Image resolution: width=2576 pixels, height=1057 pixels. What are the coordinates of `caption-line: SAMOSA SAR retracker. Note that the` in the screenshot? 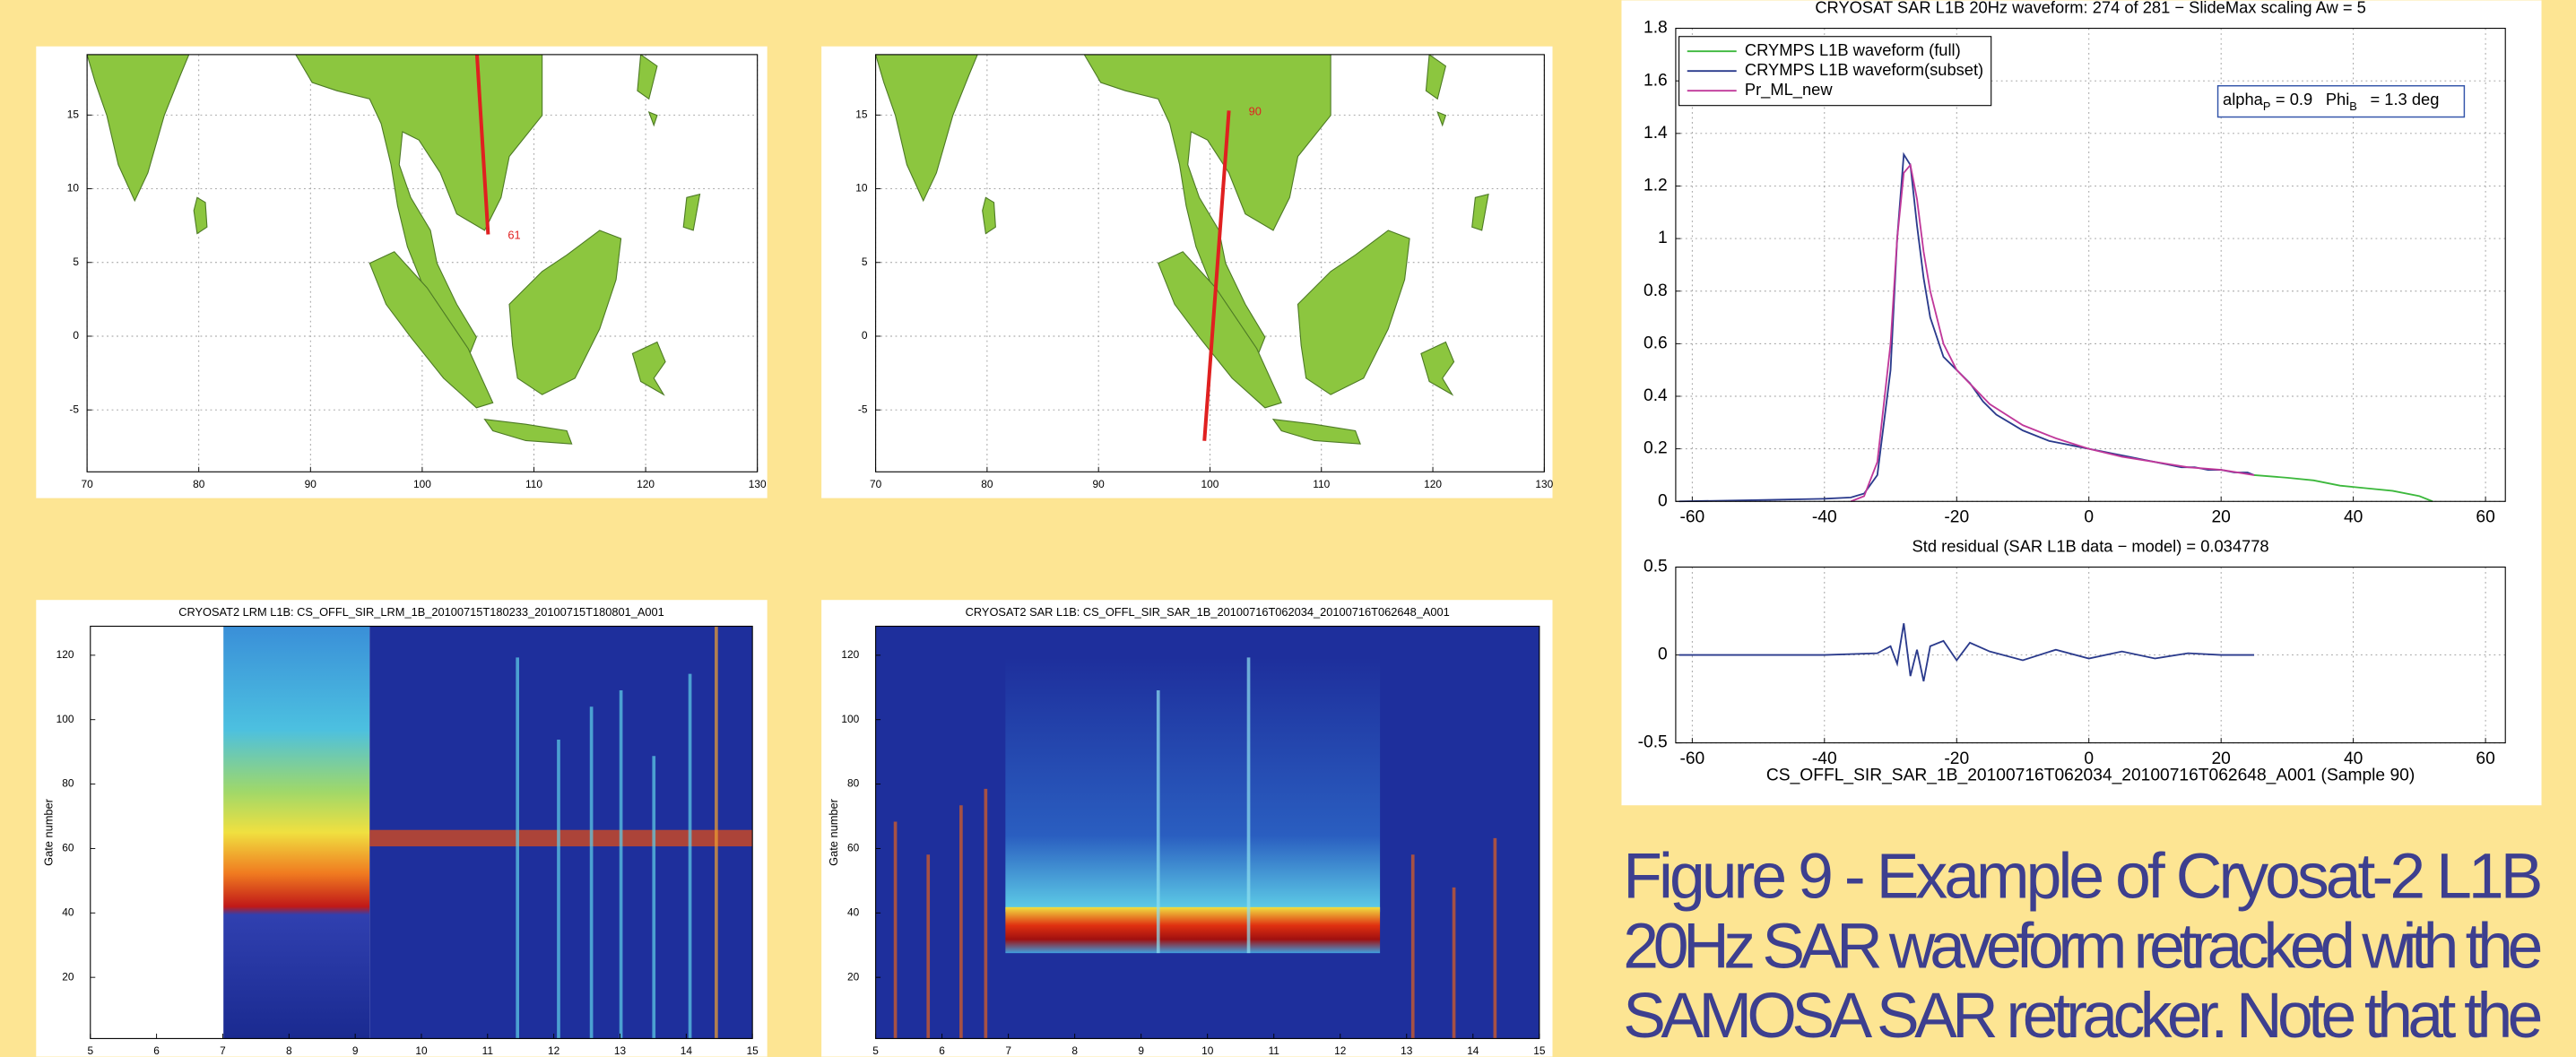 It's located at (2083, 1016).